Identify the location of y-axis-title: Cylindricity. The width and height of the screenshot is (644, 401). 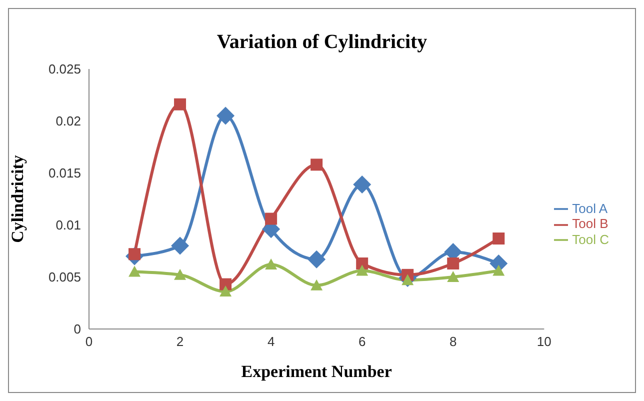
(18, 198).